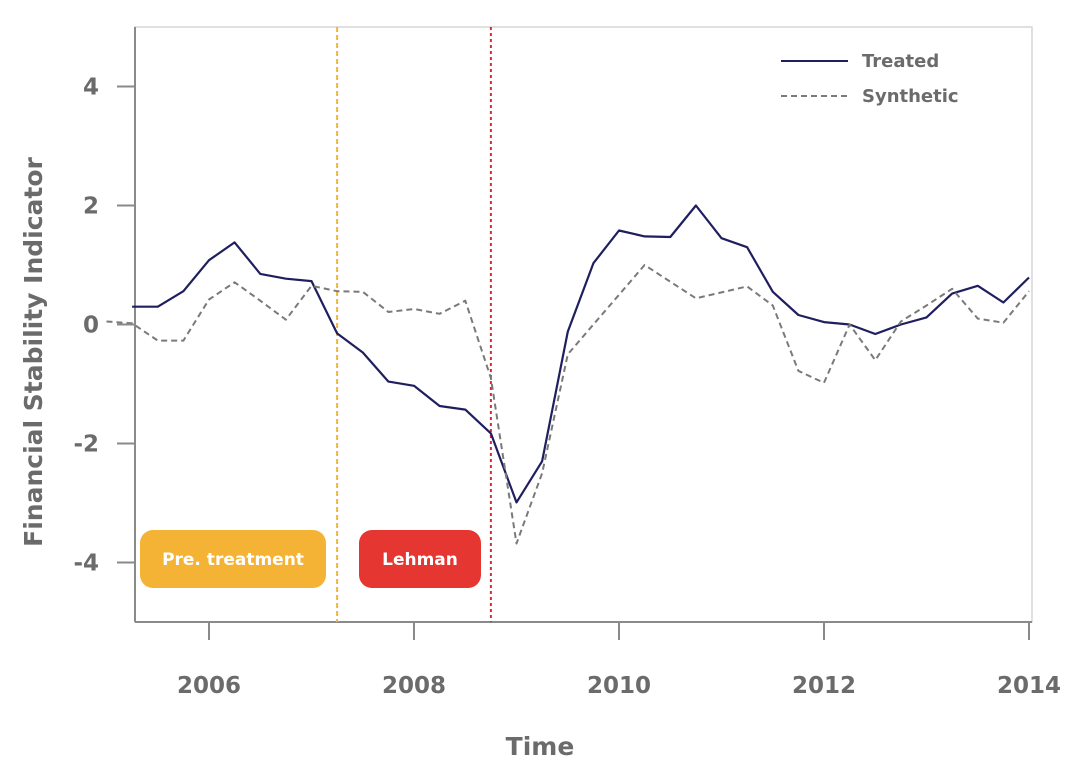  Describe the element at coordinates (1029, 686) in the screenshot. I see `x-tick-label: 2014` at that location.